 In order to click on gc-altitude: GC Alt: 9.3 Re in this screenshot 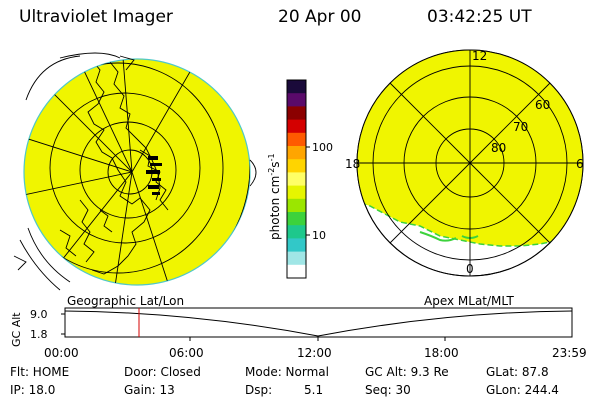, I will do `click(407, 372)`.